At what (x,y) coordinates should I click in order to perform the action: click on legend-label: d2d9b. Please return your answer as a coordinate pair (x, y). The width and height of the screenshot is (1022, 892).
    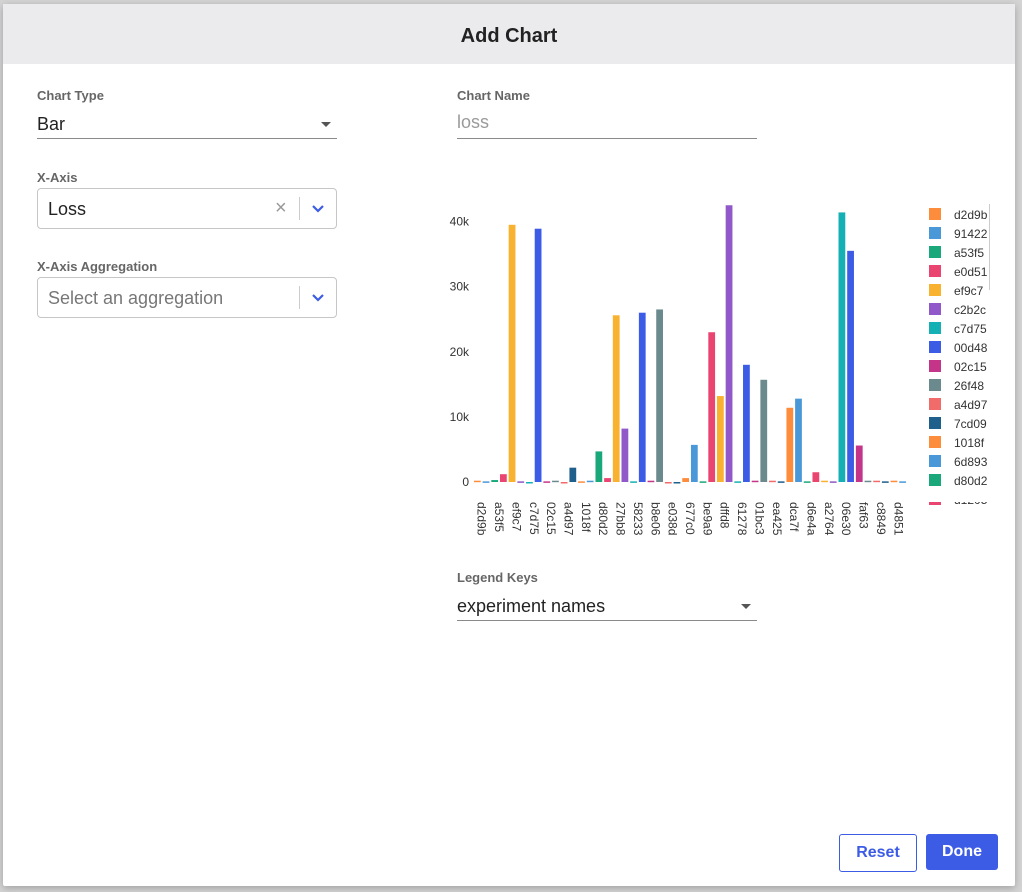
    Looking at the image, I should click on (971, 215).